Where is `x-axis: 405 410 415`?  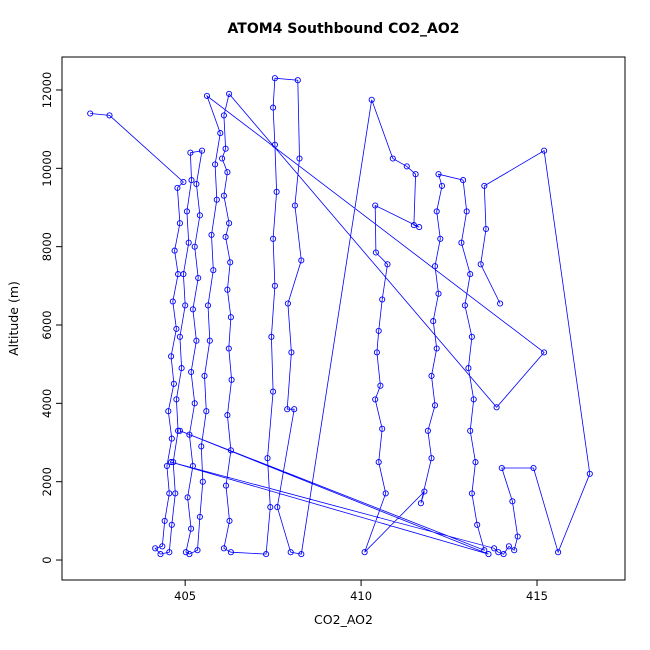
x-axis: 405 410 415 is located at coordinates (361, 591).